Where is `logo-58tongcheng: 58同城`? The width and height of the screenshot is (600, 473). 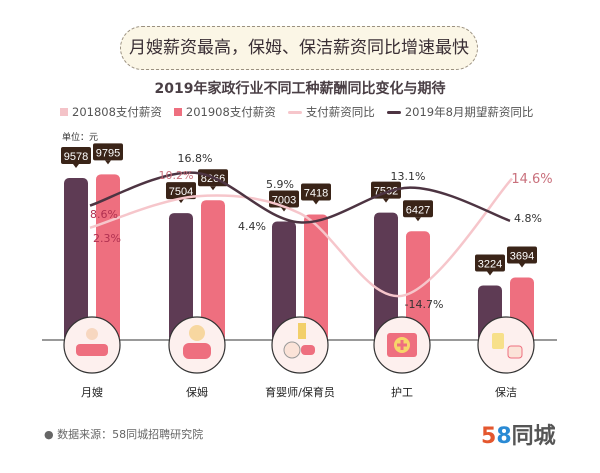
logo-58tongcheng: 58同城 is located at coordinates (518, 434).